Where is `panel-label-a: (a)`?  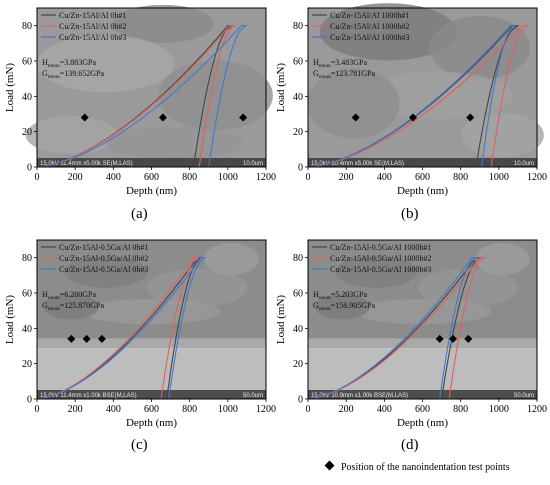
panel-label-a: (a) is located at coordinates (139, 214).